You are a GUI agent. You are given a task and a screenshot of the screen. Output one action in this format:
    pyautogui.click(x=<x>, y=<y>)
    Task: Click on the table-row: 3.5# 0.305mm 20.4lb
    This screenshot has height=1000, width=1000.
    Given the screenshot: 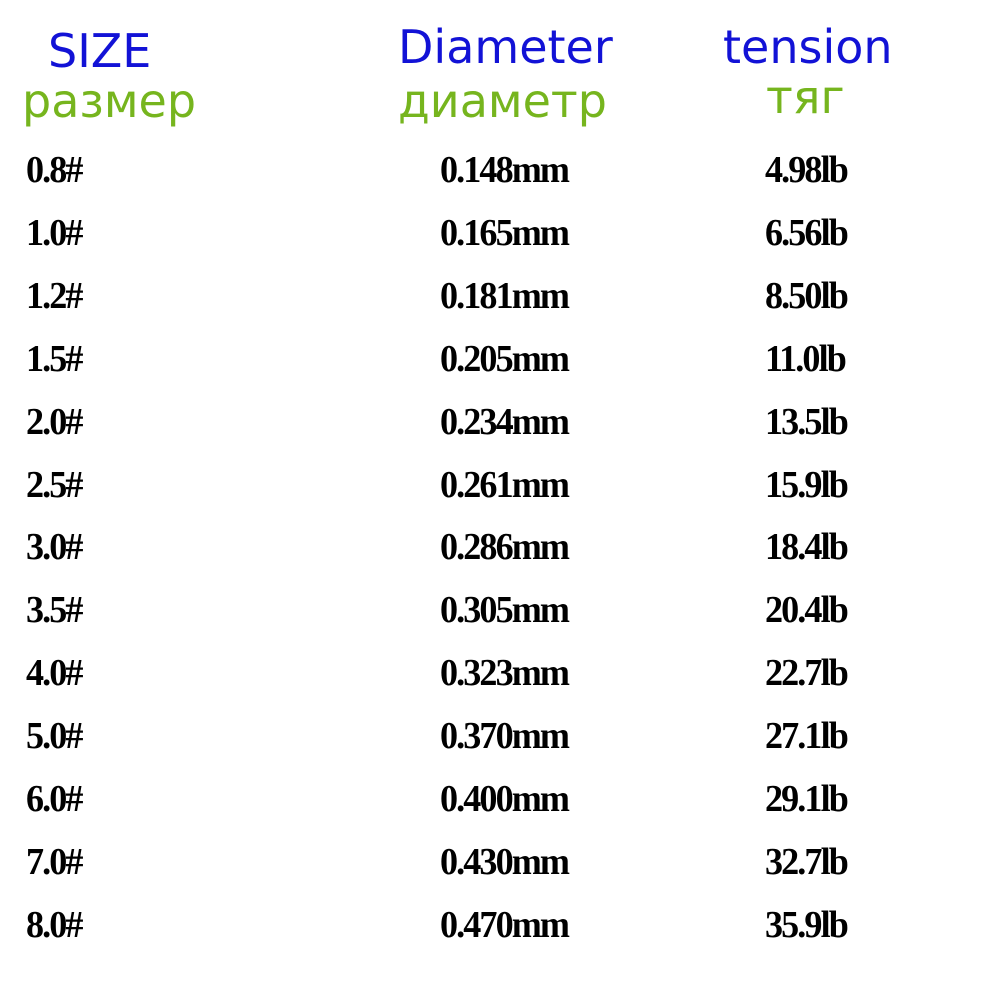 What is the action you would take?
    pyautogui.click(x=500, y=610)
    